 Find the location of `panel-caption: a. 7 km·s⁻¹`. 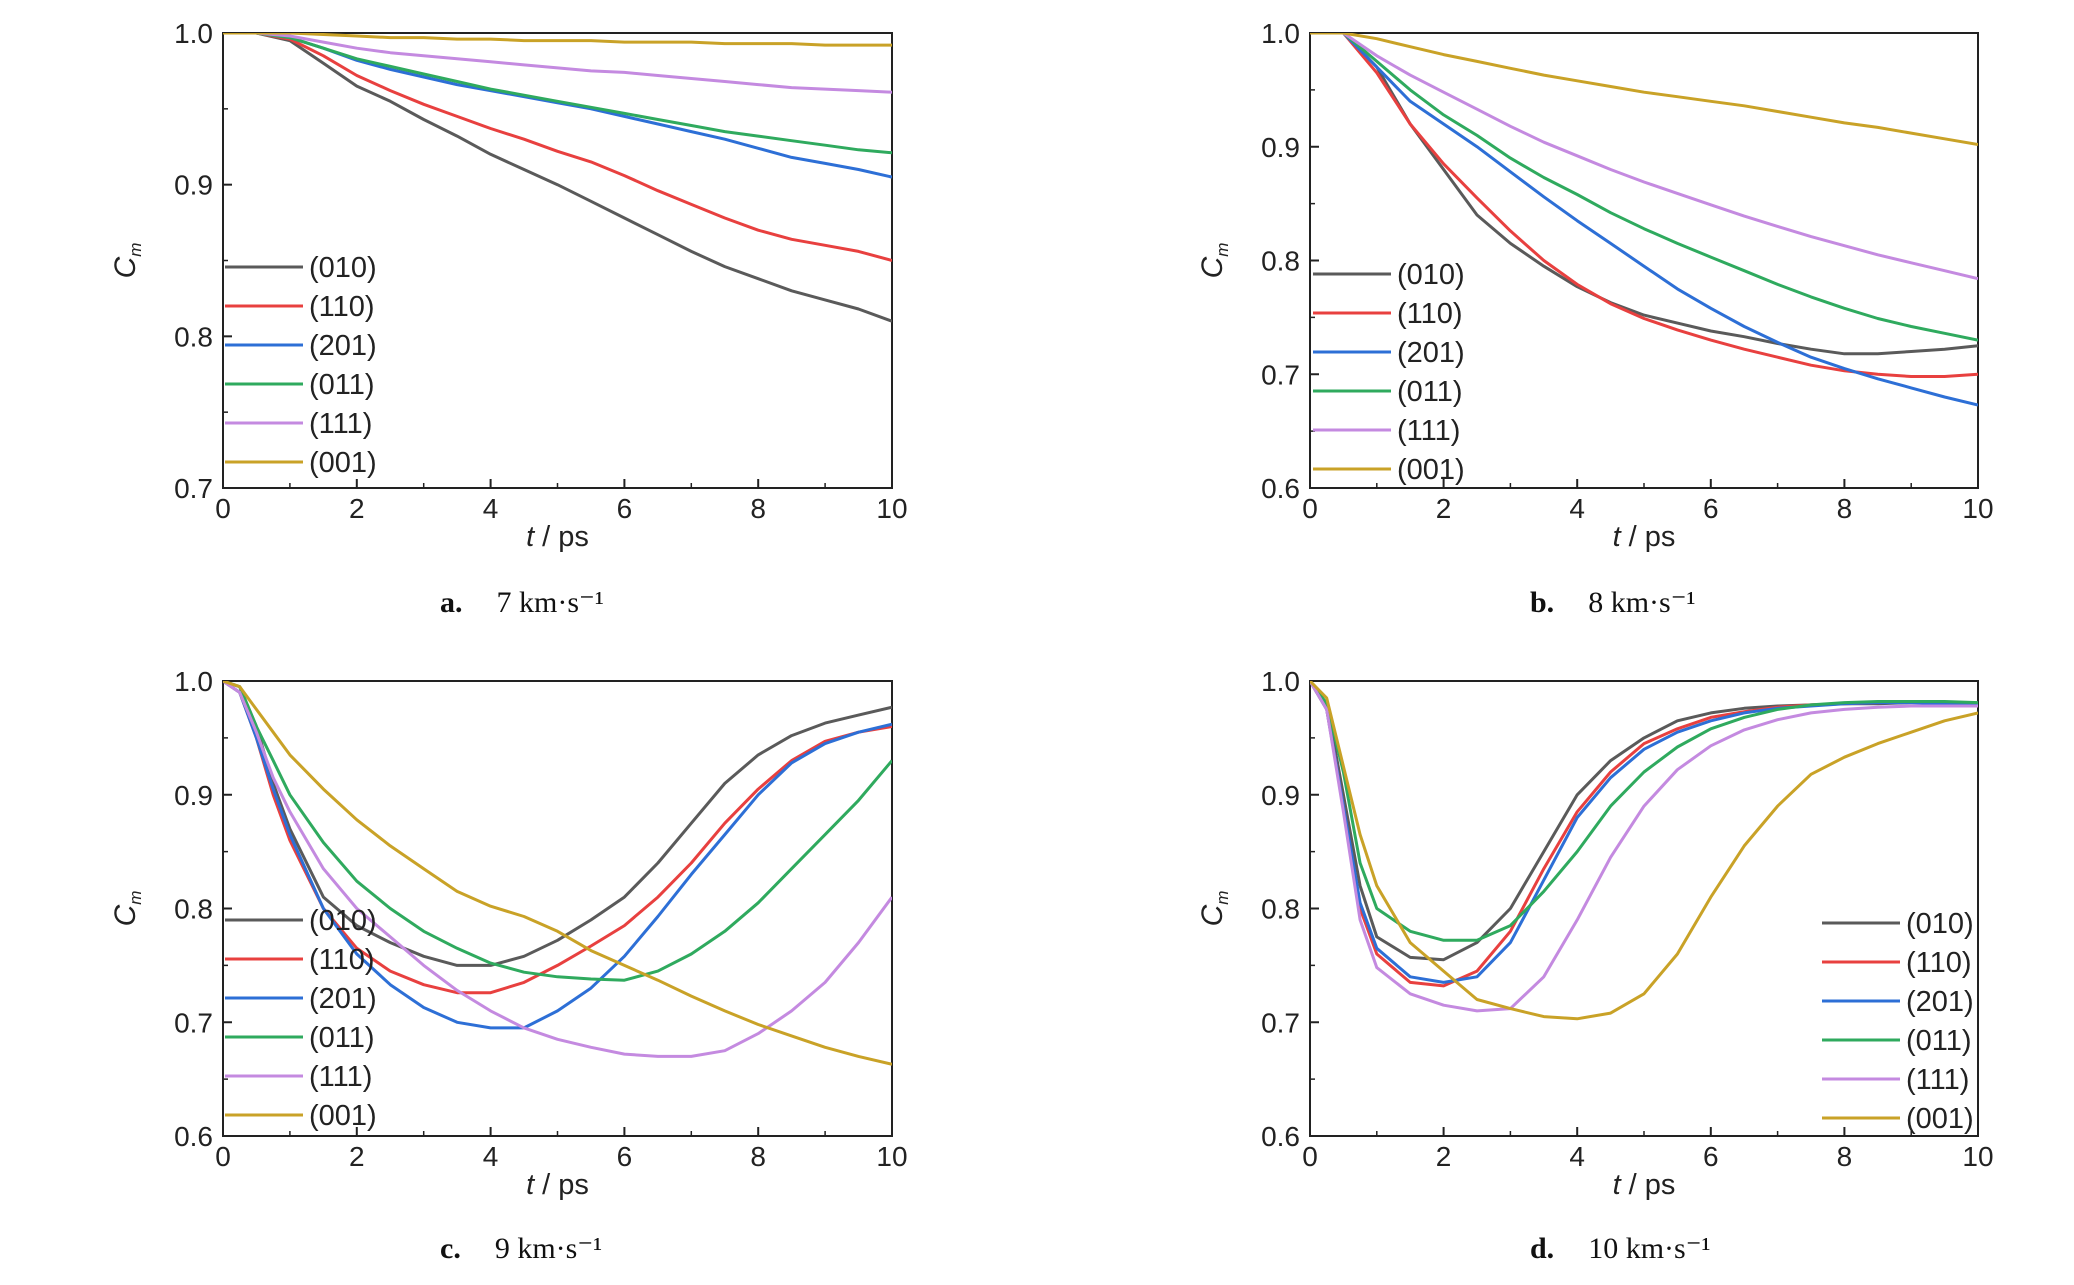

panel-caption: a. 7 km·s⁻¹ is located at coordinates (522, 602).